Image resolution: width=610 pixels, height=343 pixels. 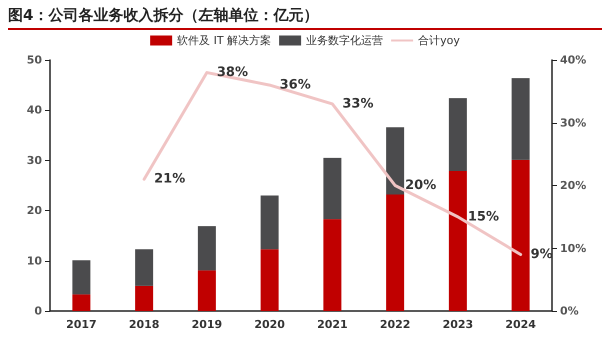 What do you see at coordinates (34, 110) in the screenshot?
I see `y-tick-label: 40` at bounding box center [34, 110].